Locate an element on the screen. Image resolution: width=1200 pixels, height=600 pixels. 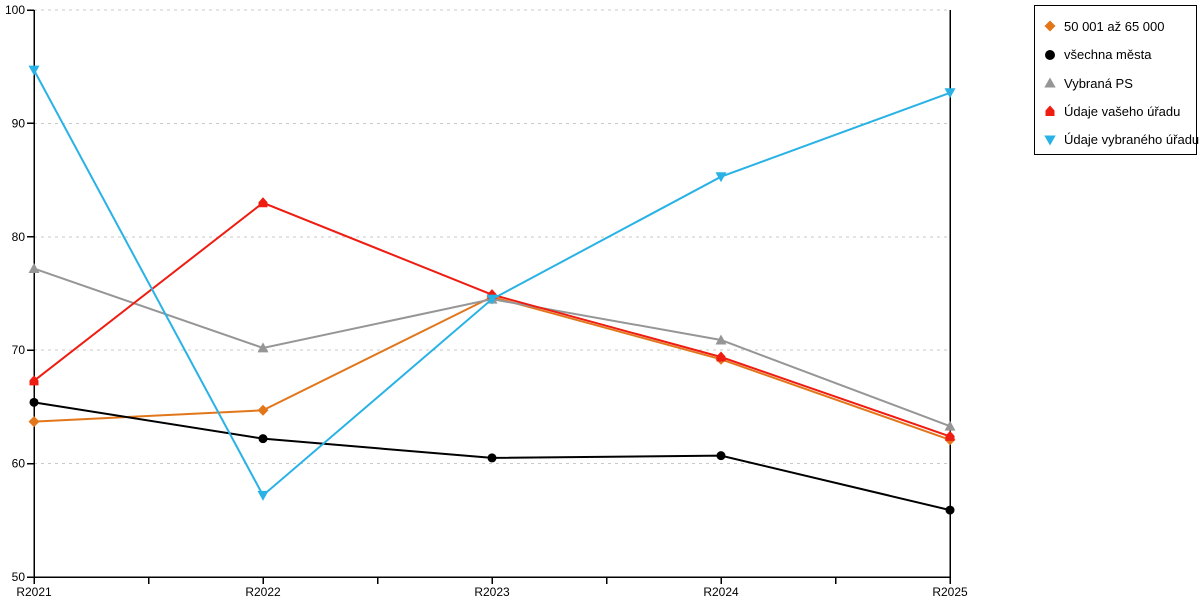
y-tick-label: 80 is located at coordinates (19, 237).